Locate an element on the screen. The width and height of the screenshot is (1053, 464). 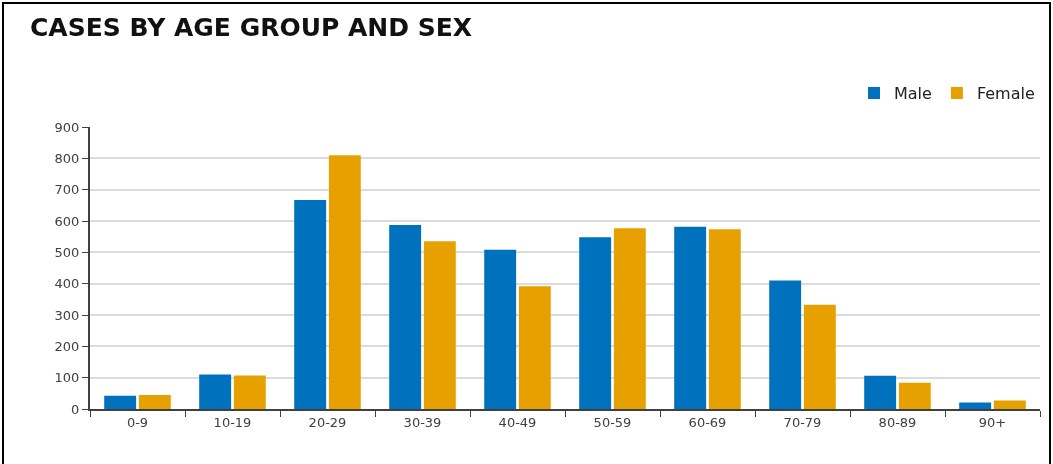
x-tick-label: 70-79 is located at coordinates (802, 422).